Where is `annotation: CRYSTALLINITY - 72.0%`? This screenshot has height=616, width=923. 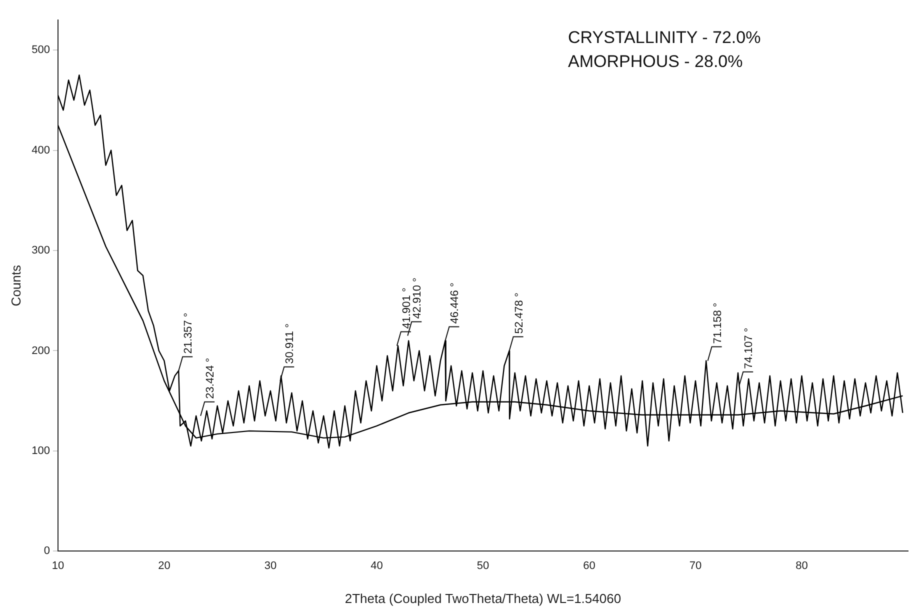
annotation: CRYSTALLINITY - 72.0% is located at coordinates (664, 38).